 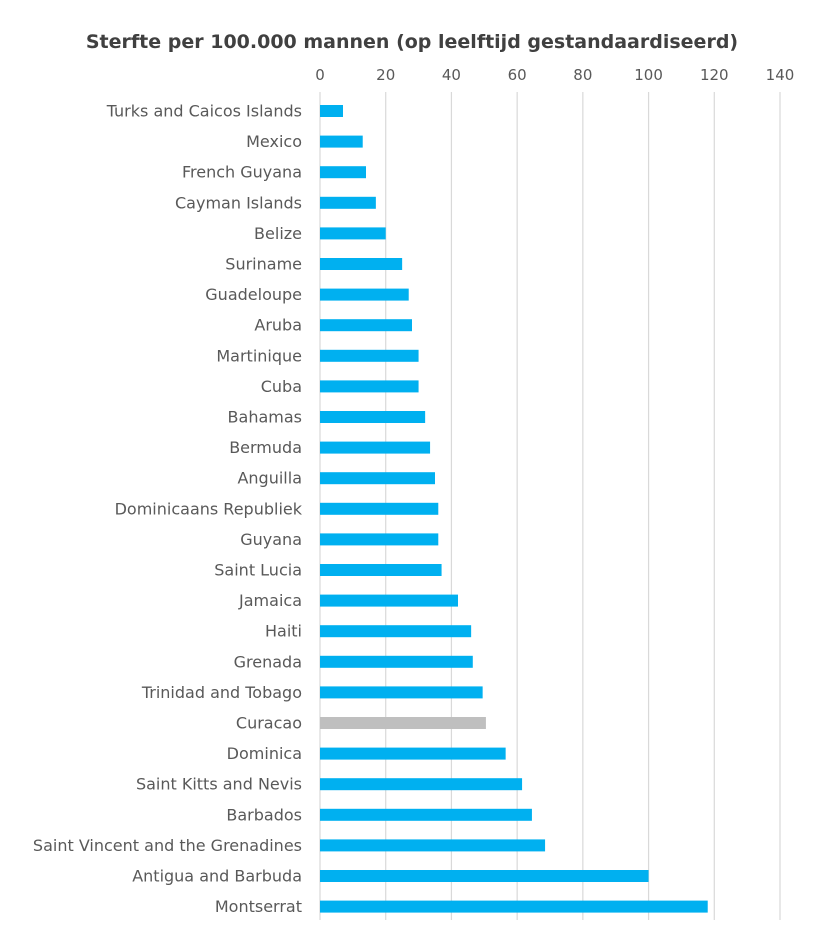 What do you see at coordinates (204, 111) in the screenshot?
I see `category-label: Turks and Caicos Islands` at bounding box center [204, 111].